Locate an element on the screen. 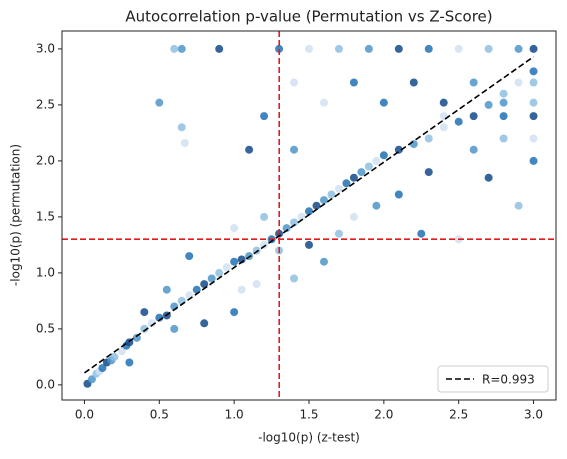  y-tick-label: 0.0 is located at coordinates (45, 384).